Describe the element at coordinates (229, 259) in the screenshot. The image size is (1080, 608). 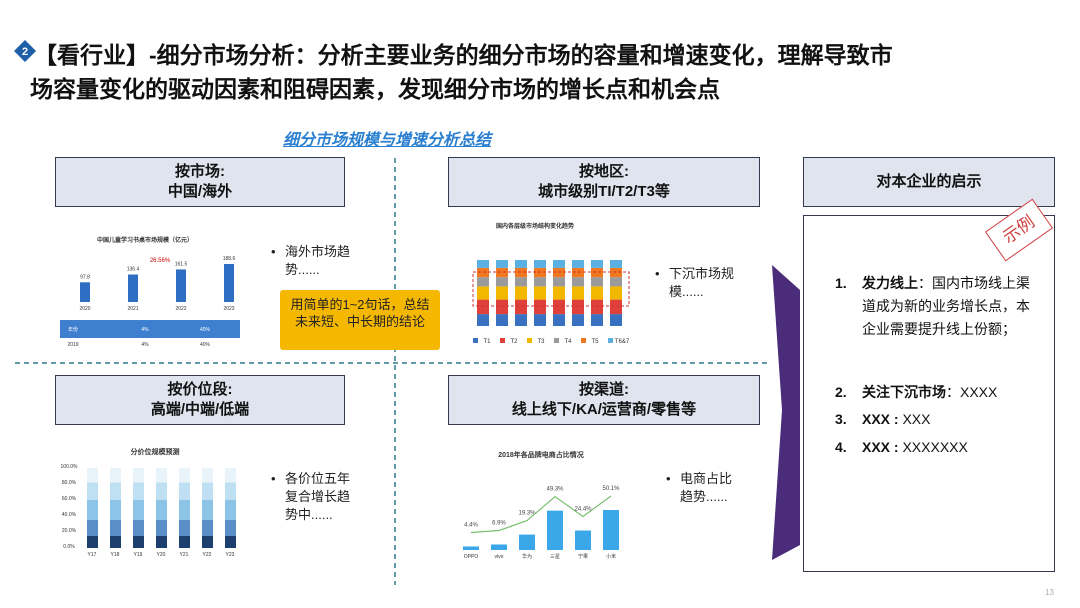
I see `mini-text: 188.6` at that location.